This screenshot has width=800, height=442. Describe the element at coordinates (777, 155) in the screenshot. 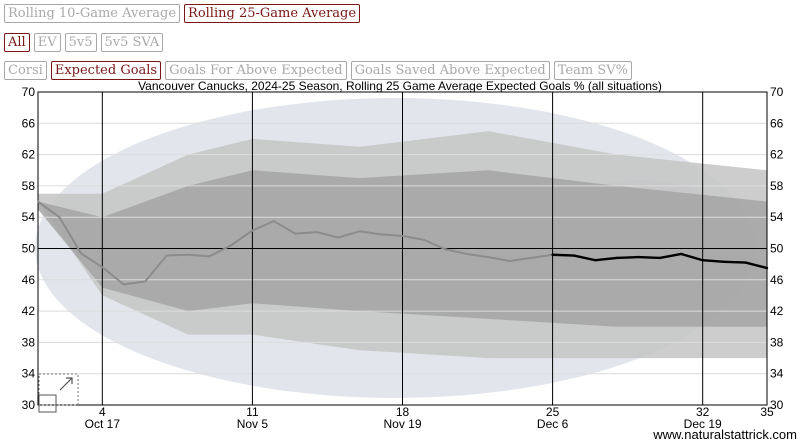

I see `y-tick-label-right: 62` at that location.